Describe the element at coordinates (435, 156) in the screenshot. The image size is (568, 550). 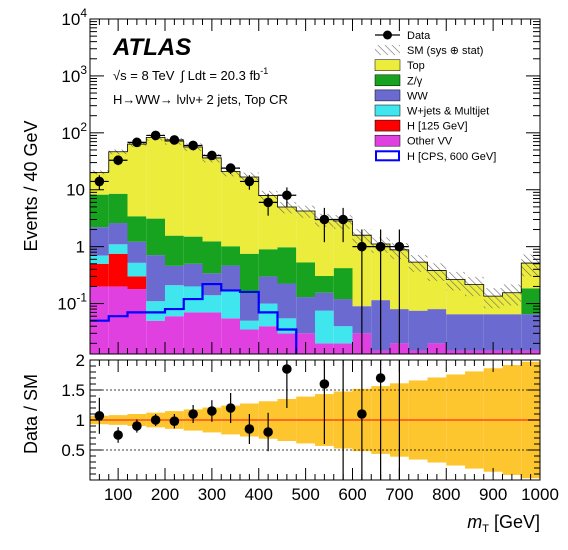
I see `legend-item-h-cps-600-gev-: H [CPS, 600 GeV]` at that location.